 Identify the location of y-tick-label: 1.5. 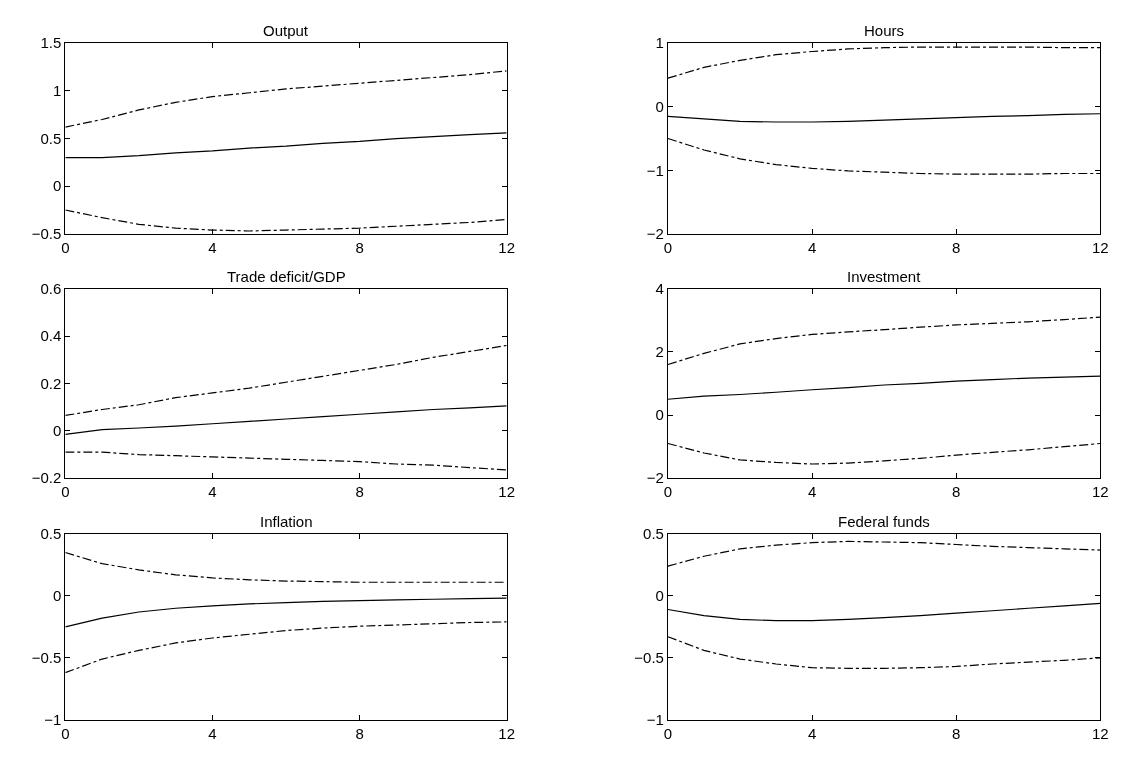
(51, 43).